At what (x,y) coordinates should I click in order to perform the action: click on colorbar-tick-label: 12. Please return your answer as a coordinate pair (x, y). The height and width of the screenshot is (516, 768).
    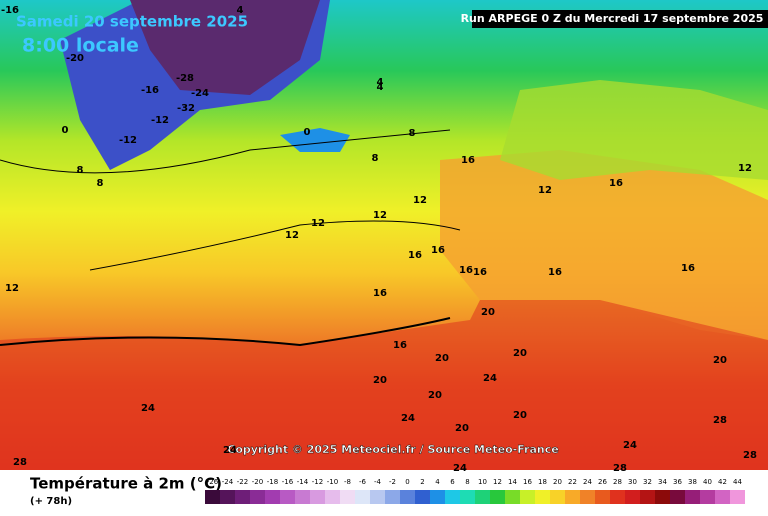
    Looking at the image, I should click on (497, 482).